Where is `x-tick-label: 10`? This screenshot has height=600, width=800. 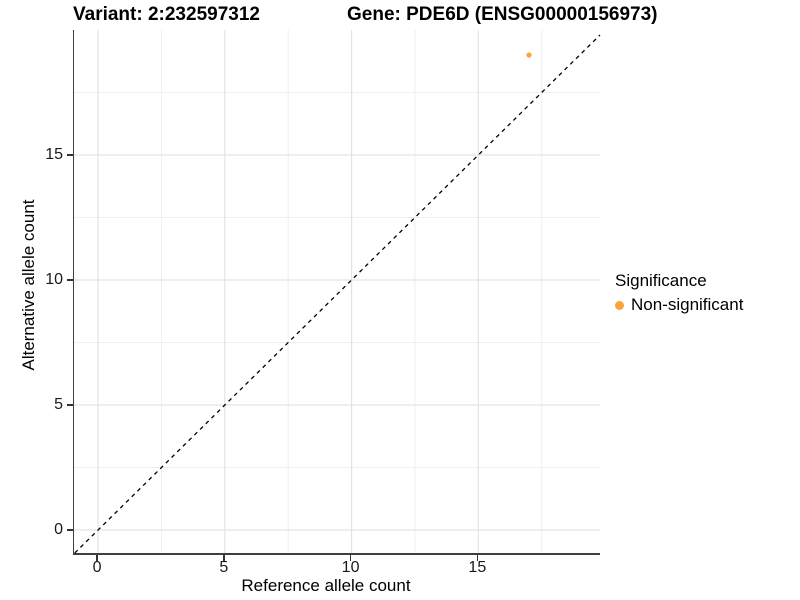
x-tick-label: 10 is located at coordinates (350, 567).